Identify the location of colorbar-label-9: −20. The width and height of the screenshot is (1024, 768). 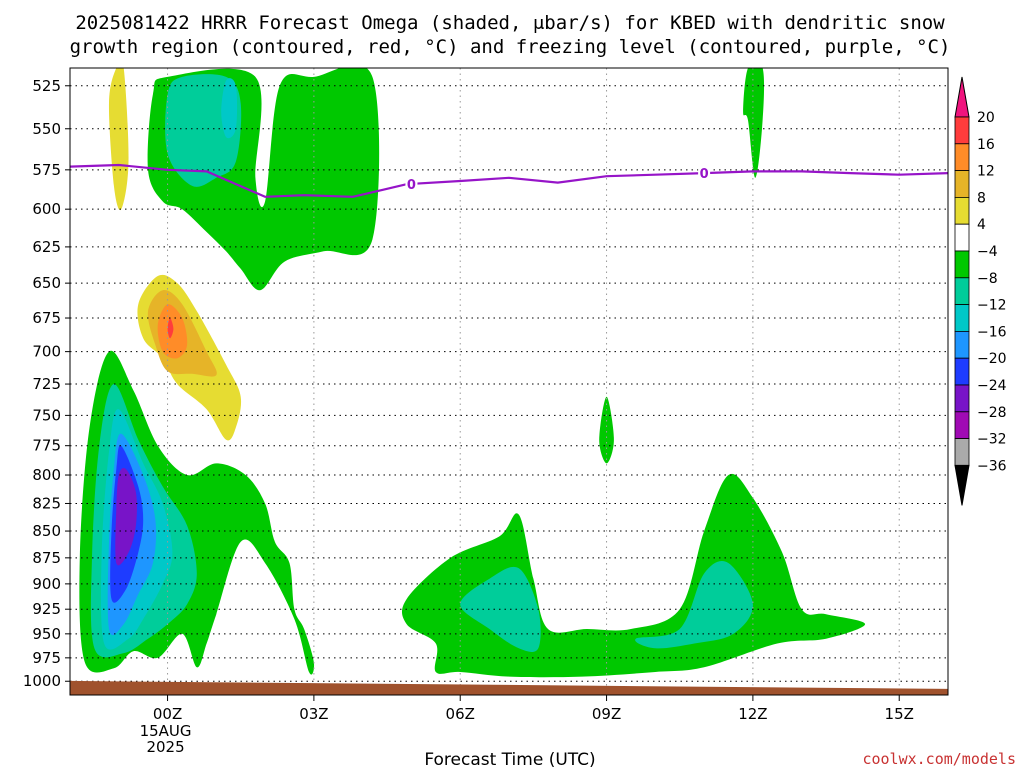
(992, 359).